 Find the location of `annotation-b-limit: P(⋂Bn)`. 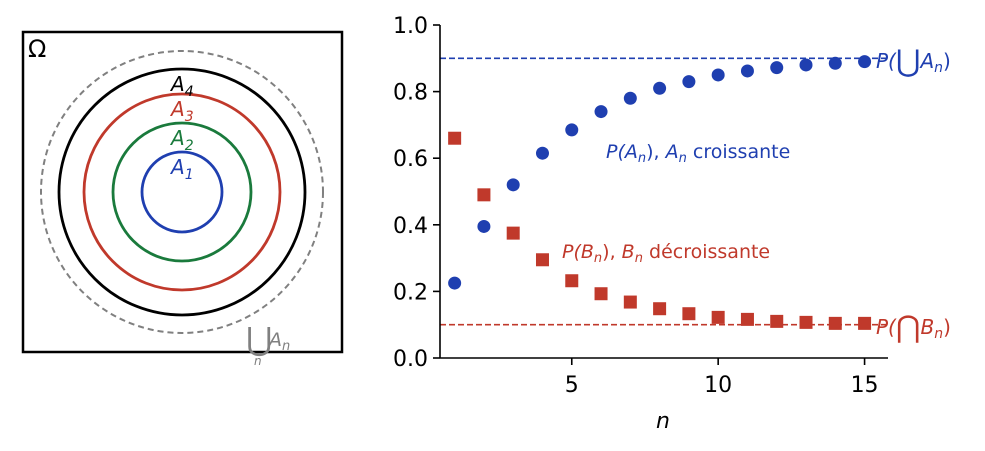

annotation-b-limit: P(⋂Bn) is located at coordinates (913, 327).